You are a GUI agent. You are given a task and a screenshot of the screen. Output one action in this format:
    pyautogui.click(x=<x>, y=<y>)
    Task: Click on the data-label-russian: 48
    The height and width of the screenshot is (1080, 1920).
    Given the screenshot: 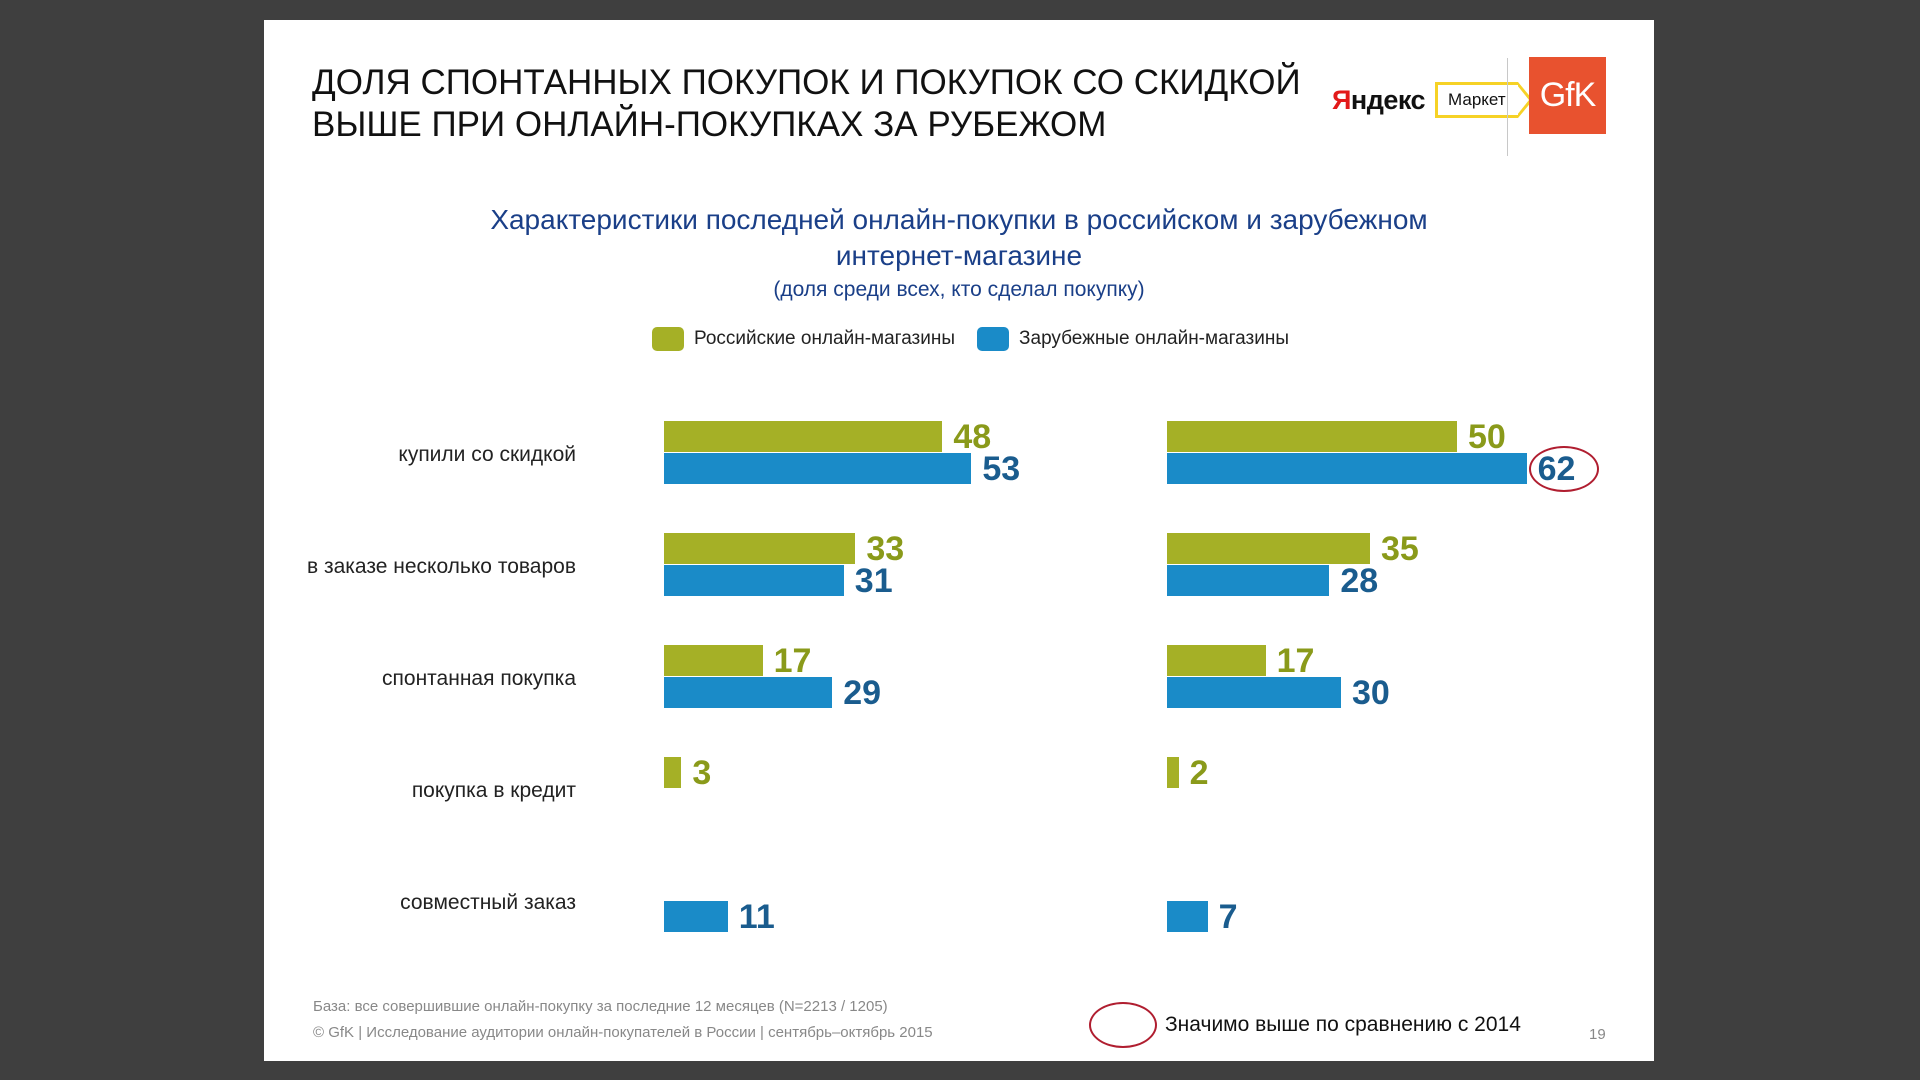 What is the action you would take?
    pyautogui.click(x=972, y=437)
    